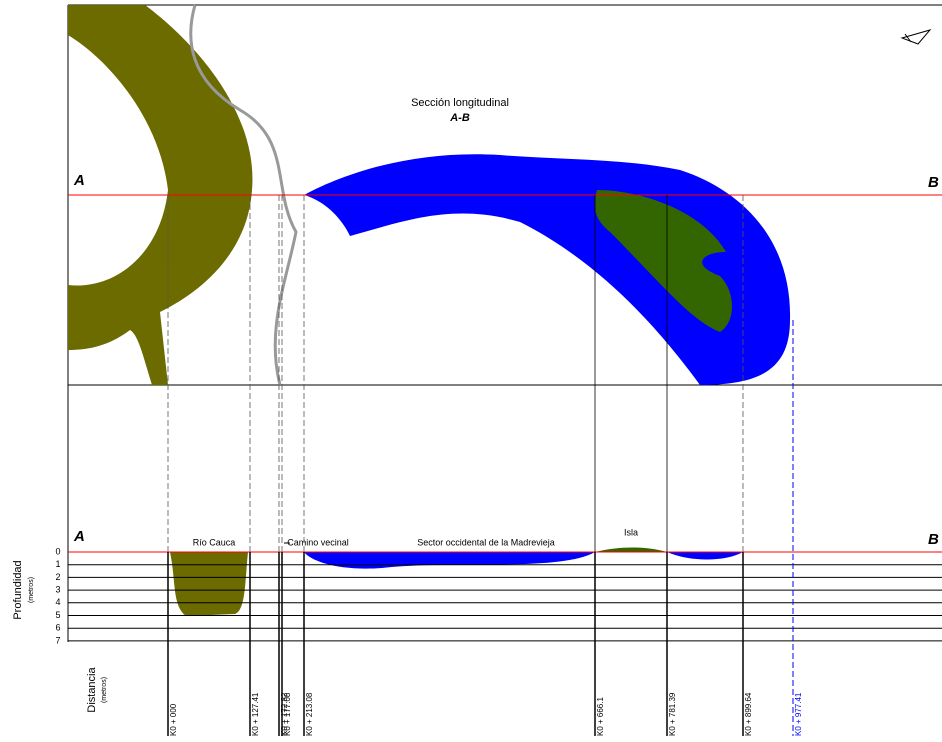 The width and height of the screenshot is (942, 742). What do you see at coordinates (600, 716) in the screenshot?
I see `station-label: K0 + 666.1` at bounding box center [600, 716].